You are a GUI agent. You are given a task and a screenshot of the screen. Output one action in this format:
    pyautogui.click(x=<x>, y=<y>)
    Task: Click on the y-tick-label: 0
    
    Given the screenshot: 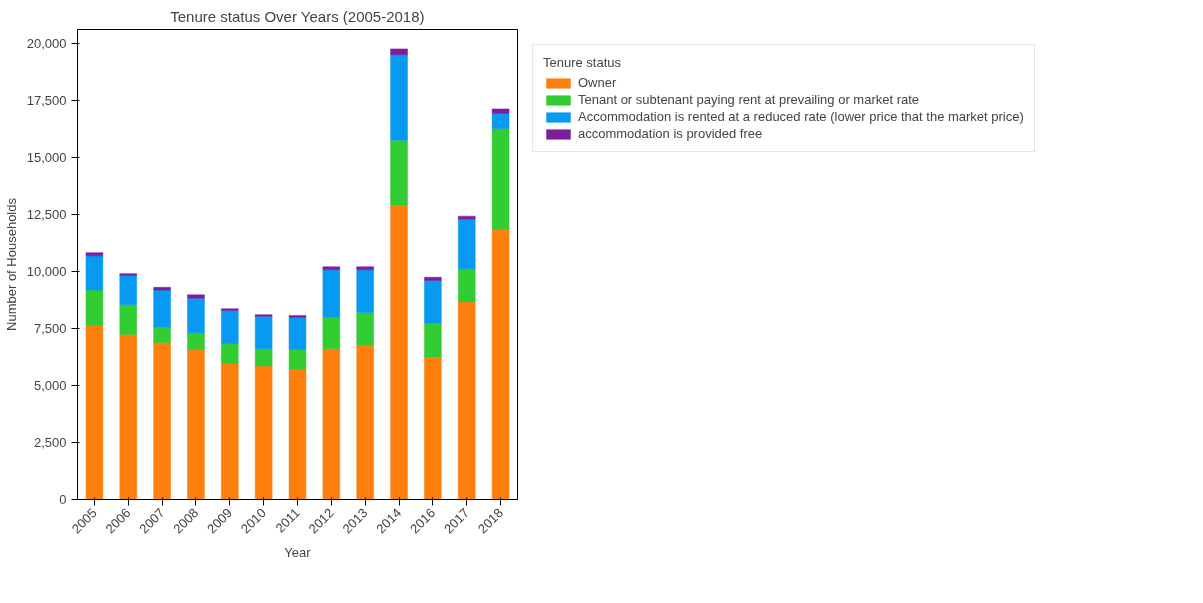 What is the action you would take?
    pyautogui.click(x=63, y=499)
    